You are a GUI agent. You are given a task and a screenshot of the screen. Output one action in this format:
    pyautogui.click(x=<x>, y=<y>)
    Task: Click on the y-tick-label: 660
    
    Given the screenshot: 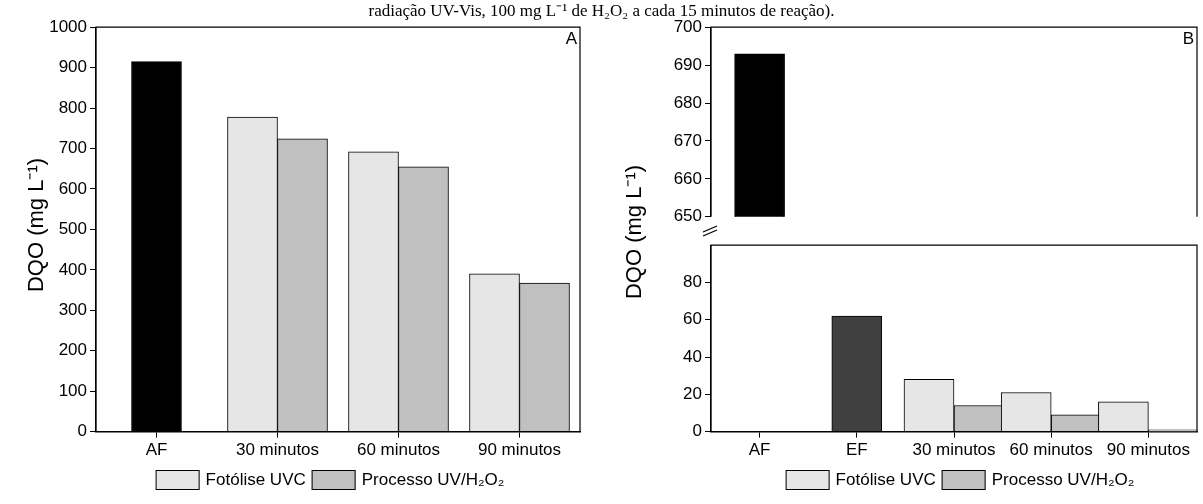 What is the action you would take?
    pyautogui.click(x=687, y=178)
    